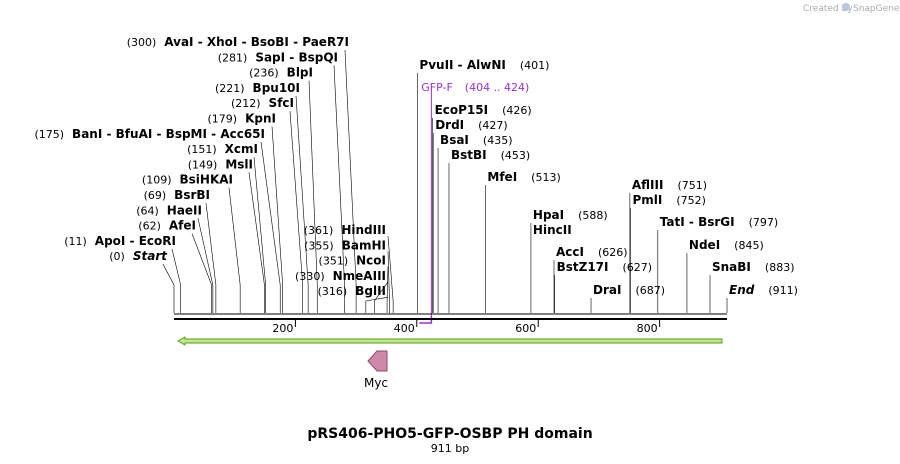  Describe the element at coordinates (239, 164) in the screenshot. I see `site-label-msli: MslI` at that location.